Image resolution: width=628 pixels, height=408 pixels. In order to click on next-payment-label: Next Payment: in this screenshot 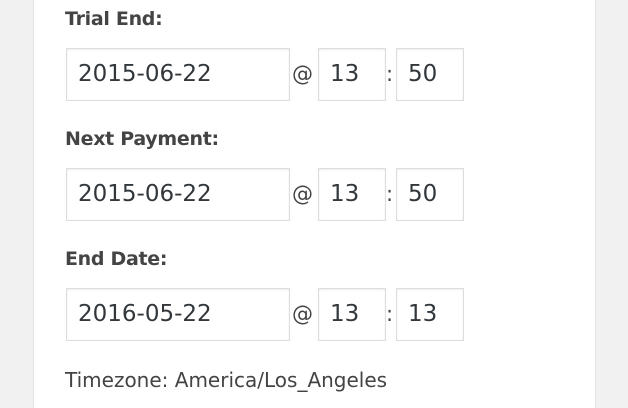, I will do `click(142, 139)`.